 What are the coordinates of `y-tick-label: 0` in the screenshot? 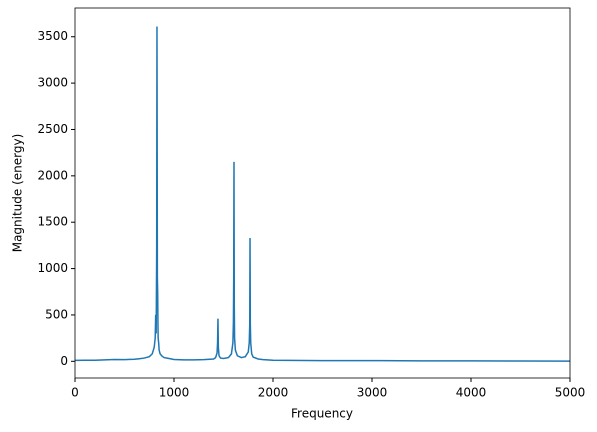 It's located at (64, 361).